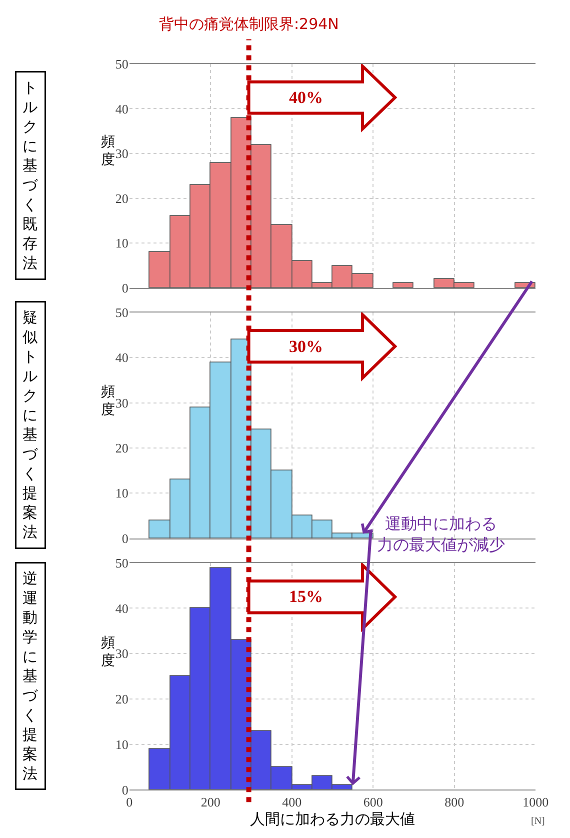 The width and height of the screenshot is (570, 838). Describe the element at coordinates (535, 802) in the screenshot. I see `x-tick-label: 1000` at that location.